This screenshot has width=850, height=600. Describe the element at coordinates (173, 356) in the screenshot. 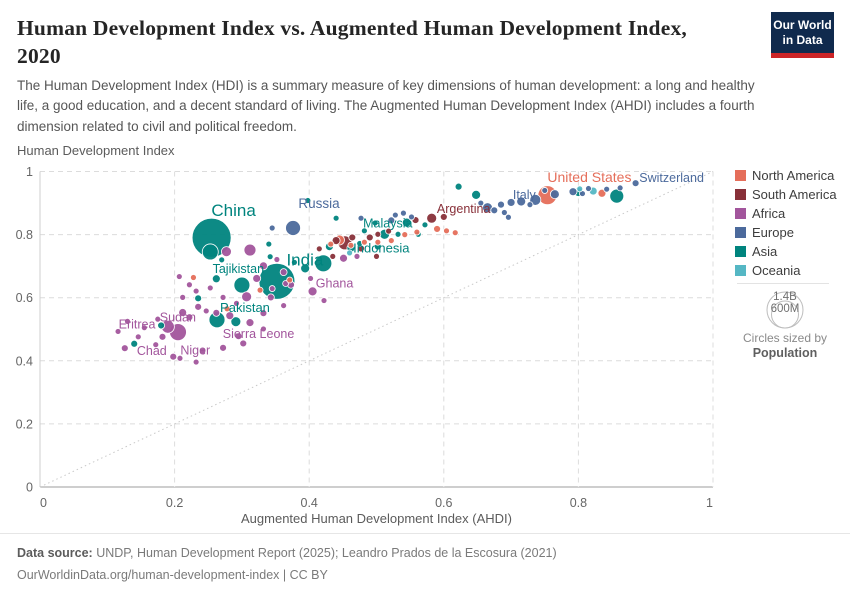

I see `data-point-niger` at that location.